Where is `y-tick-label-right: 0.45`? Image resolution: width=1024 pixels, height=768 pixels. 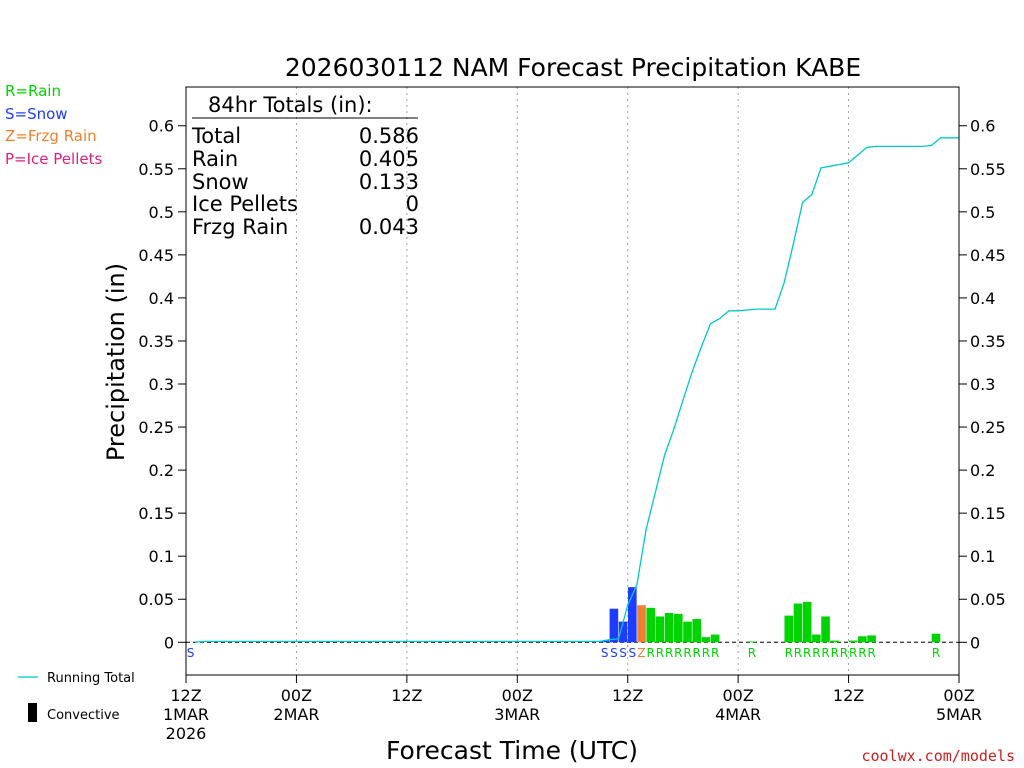
y-tick-label-right: 0.45 is located at coordinates (988, 255).